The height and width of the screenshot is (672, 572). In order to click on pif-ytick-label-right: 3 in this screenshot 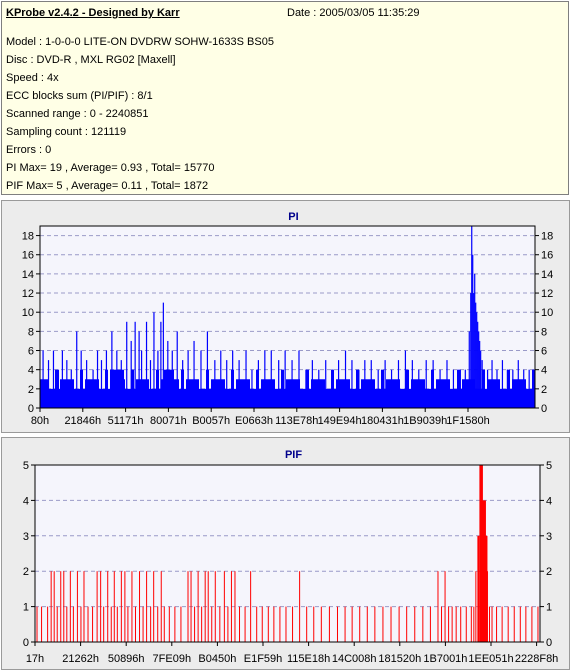, I will do `click(549, 537)`.